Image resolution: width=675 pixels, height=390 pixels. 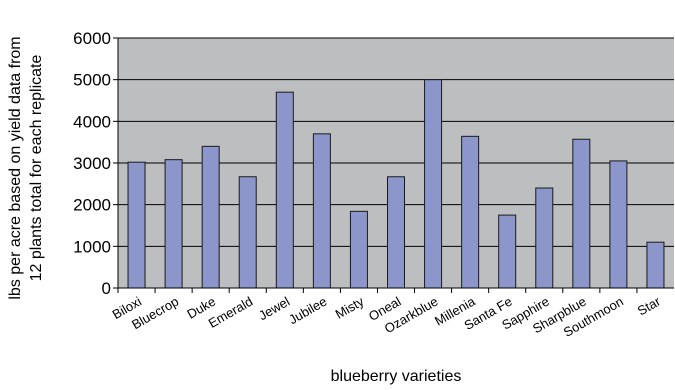 I want to click on bar-star, so click(x=655, y=265).